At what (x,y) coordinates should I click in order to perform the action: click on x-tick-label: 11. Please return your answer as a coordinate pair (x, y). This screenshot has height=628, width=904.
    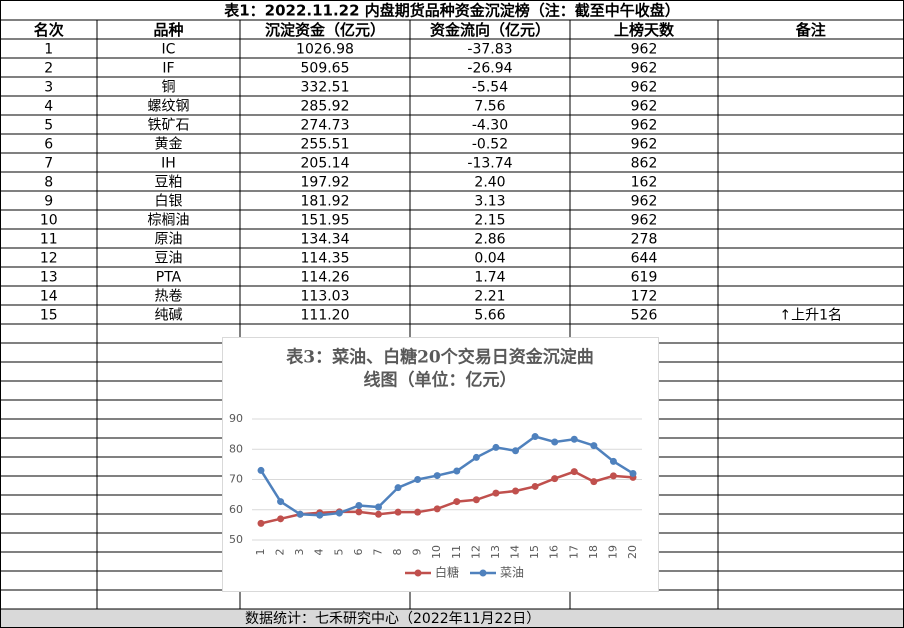
    Looking at the image, I should click on (456, 552).